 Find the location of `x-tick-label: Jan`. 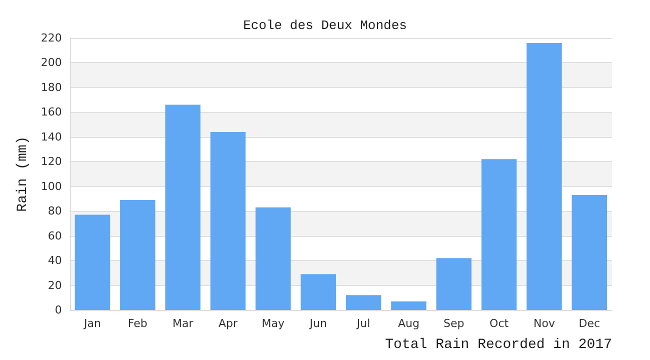

x-tick-label: Jan is located at coordinates (92, 323).